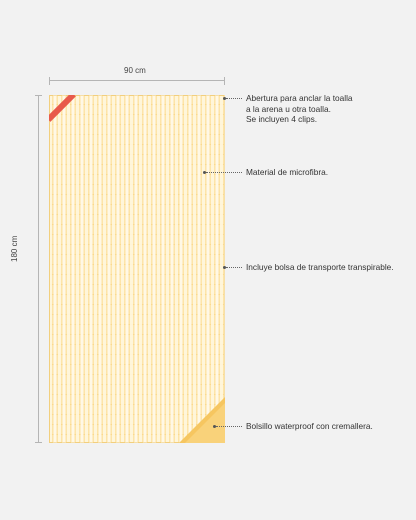  Describe the element at coordinates (229, 426) in the screenshot. I see `callout-line-pocket` at that location.